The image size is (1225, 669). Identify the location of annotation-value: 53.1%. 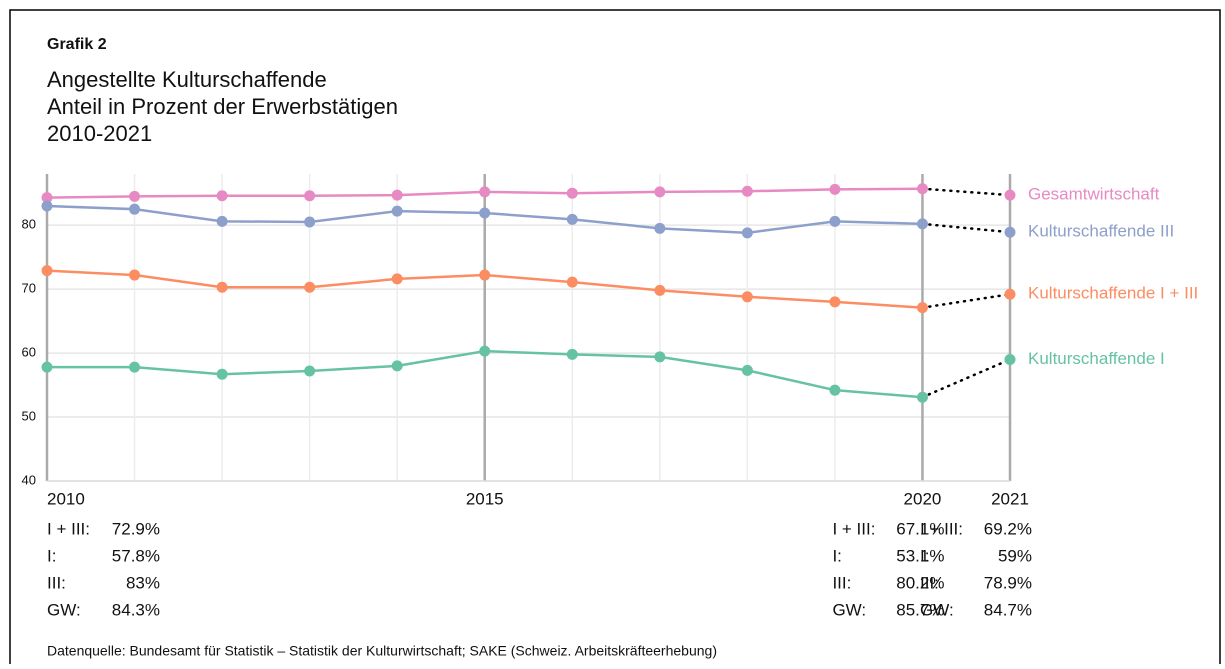
(920, 555).